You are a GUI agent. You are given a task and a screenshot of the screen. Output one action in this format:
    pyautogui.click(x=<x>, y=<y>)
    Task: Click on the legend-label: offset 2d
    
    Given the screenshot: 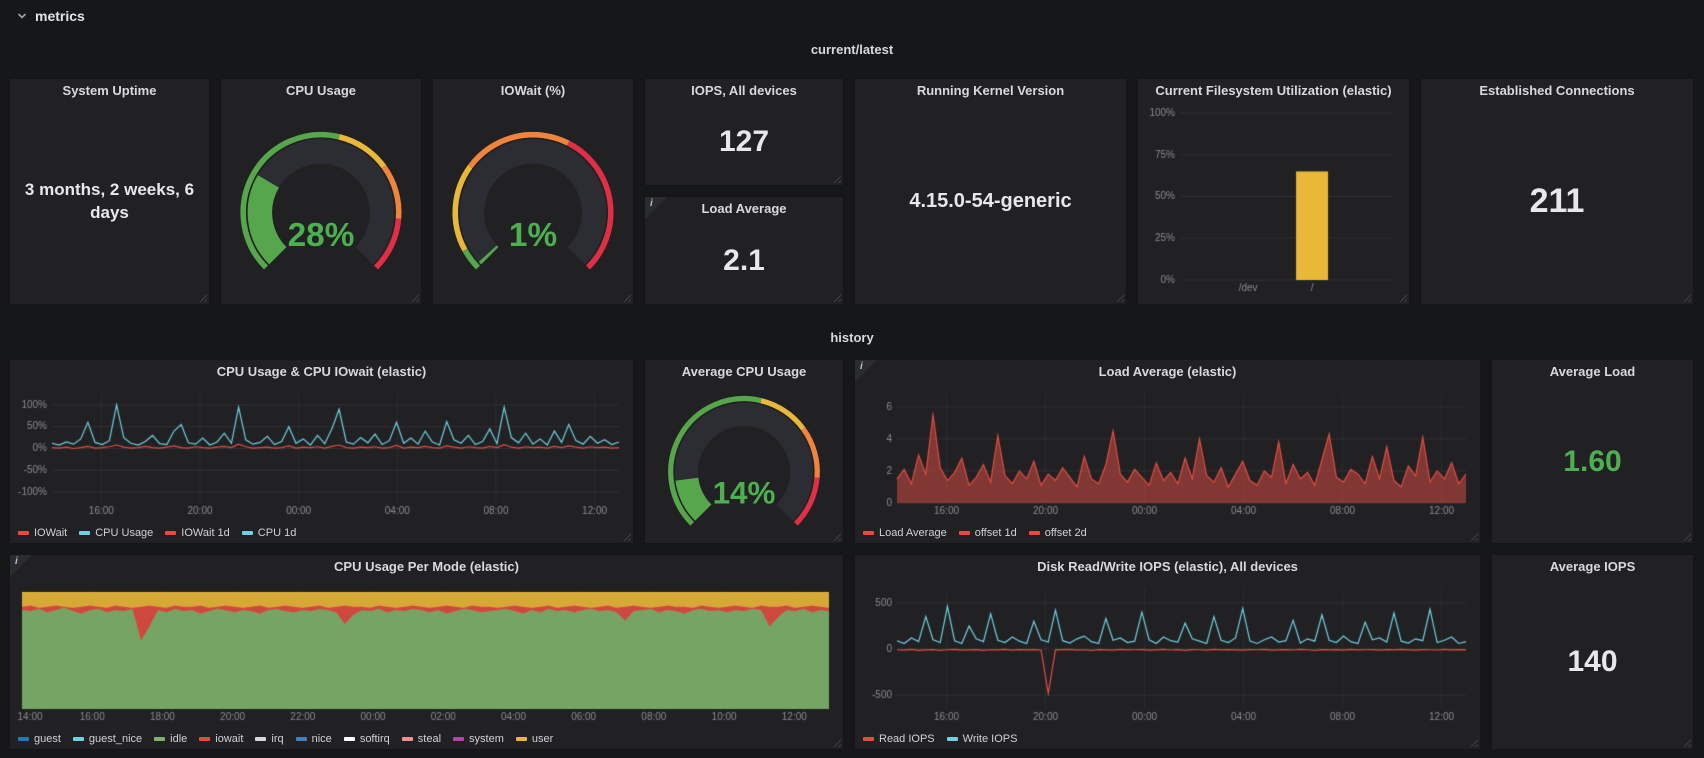 What is the action you would take?
    pyautogui.click(x=1065, y=533)
    